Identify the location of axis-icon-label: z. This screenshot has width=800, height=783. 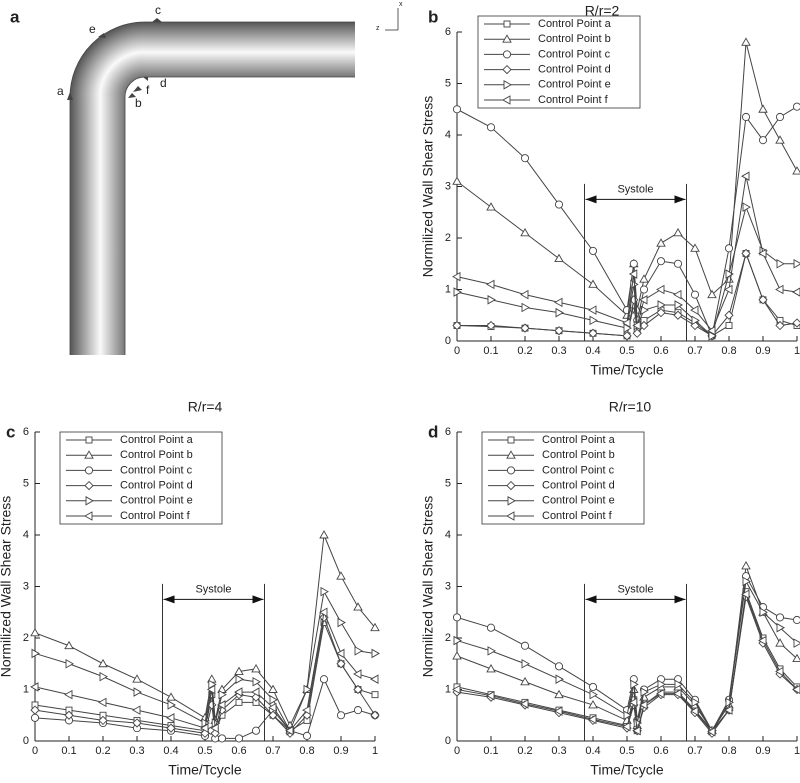
(378, 28).